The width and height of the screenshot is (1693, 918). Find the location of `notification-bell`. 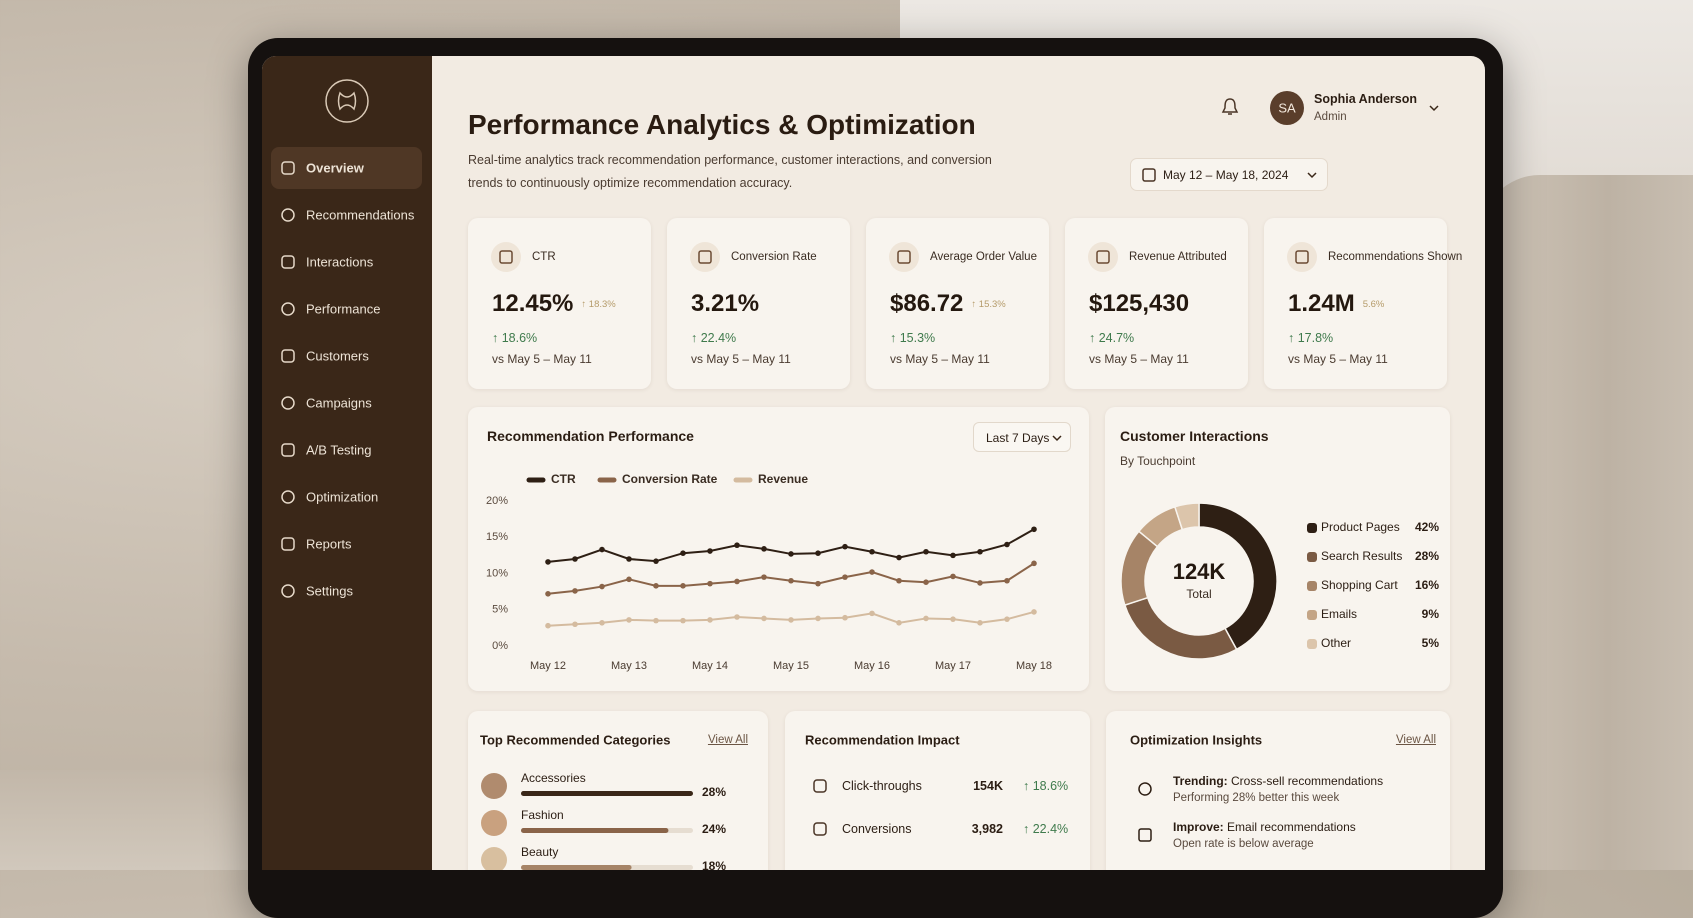

notification-bell is located at coordinates (1230, 107).